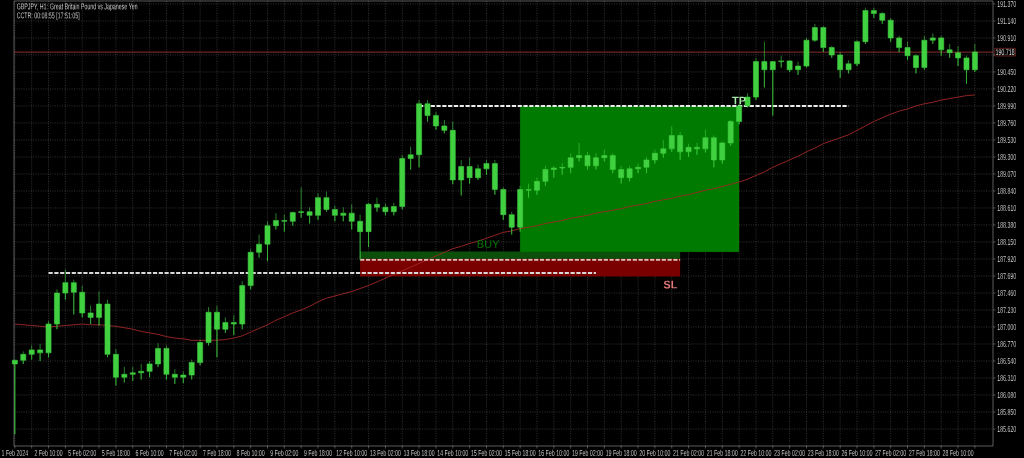  I want to click on y-tick-label: 187.230, so click(1007, 309).